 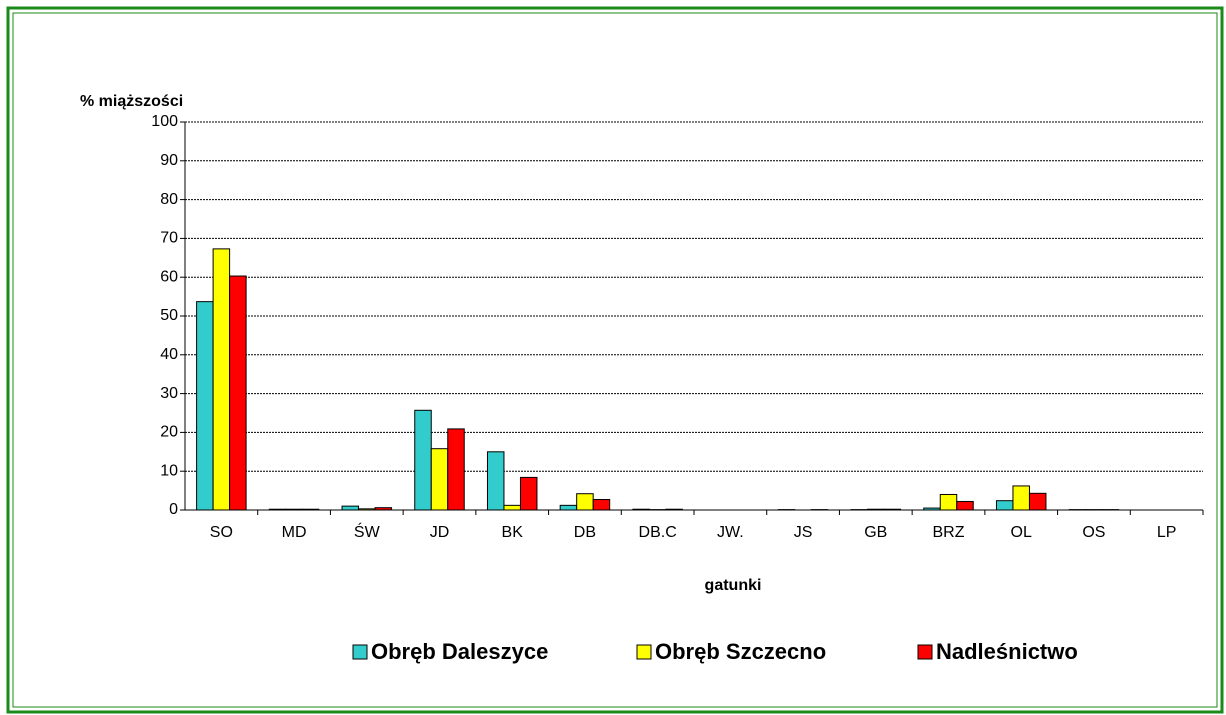 What do you see at coordinates (1167, 532) in the screenshot?
I see `x-tick-label: LP` at bounding box center [1167, 532].